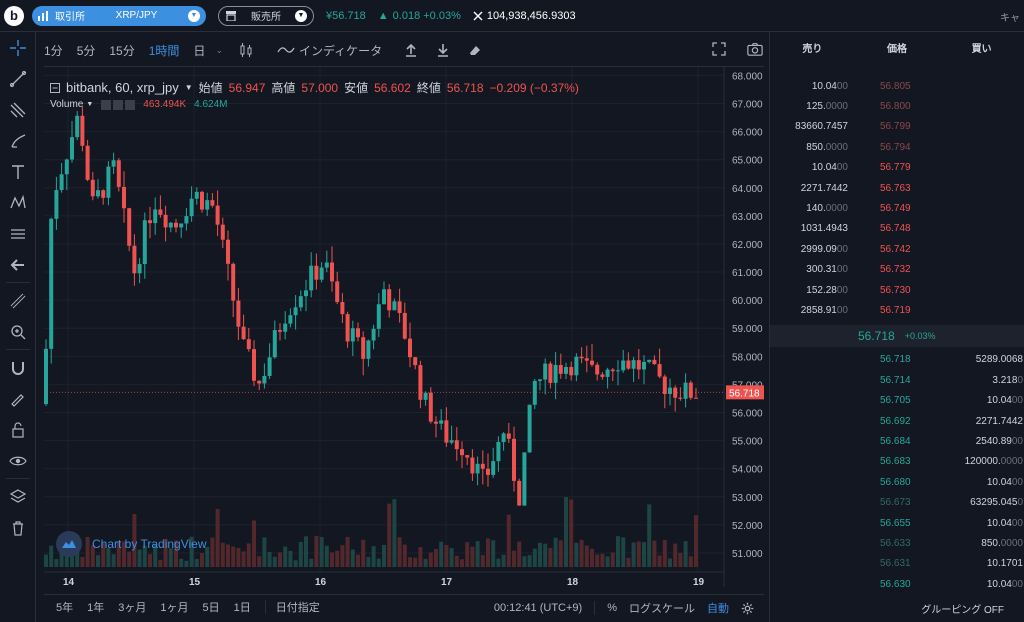 The width and height of the screenshot is (1024, 622). I want to click on y-tick-label: 61.000, so click(747, 273).